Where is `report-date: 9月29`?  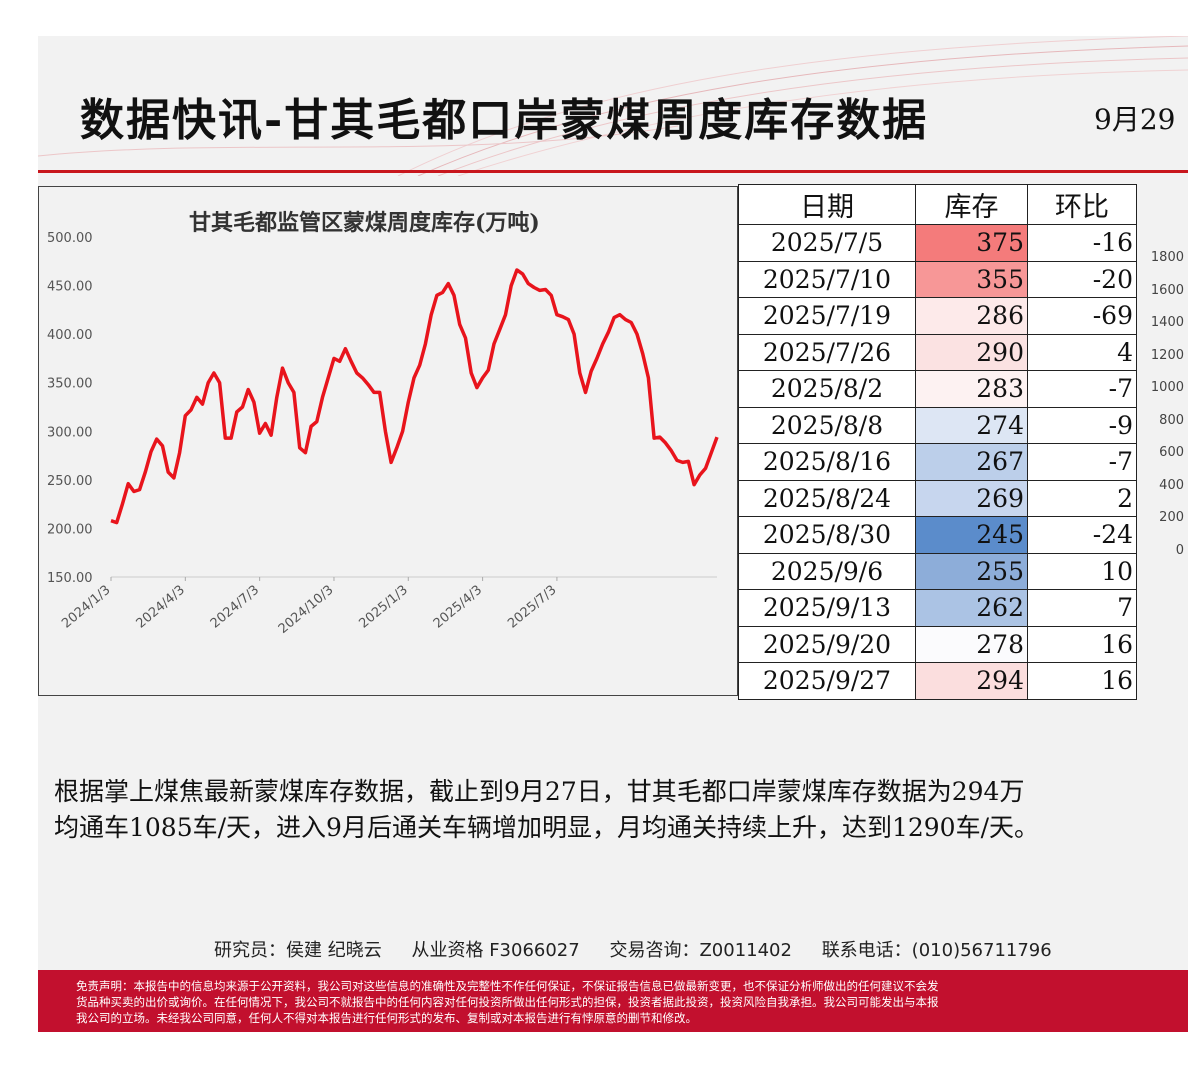
report-date: 9月29 is located at coordinates (1135, 119).